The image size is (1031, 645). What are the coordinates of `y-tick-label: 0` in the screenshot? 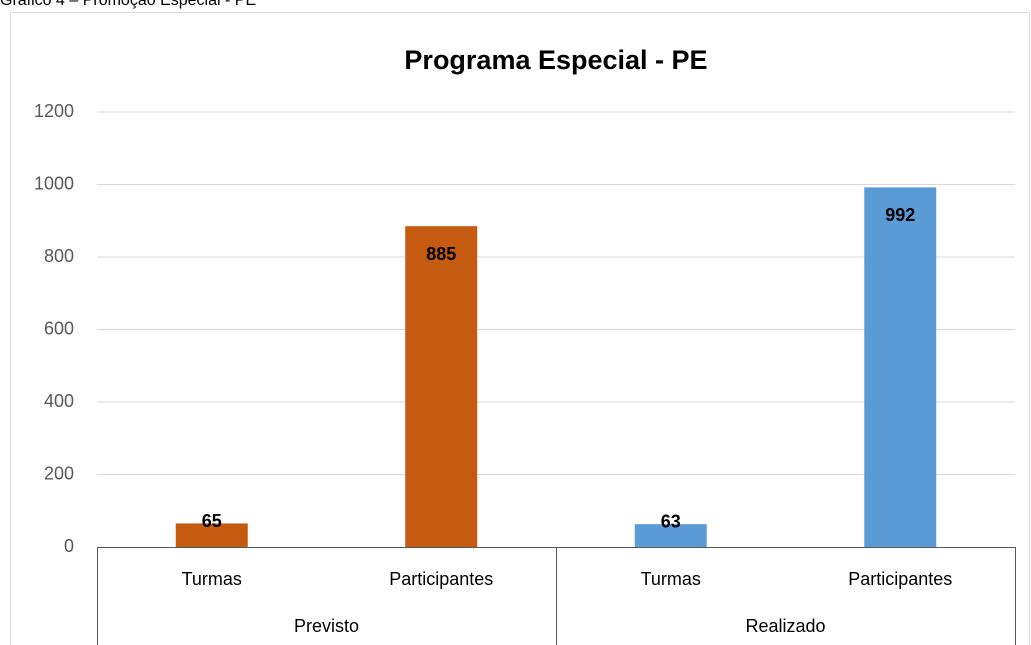 It's located at (69, 546).